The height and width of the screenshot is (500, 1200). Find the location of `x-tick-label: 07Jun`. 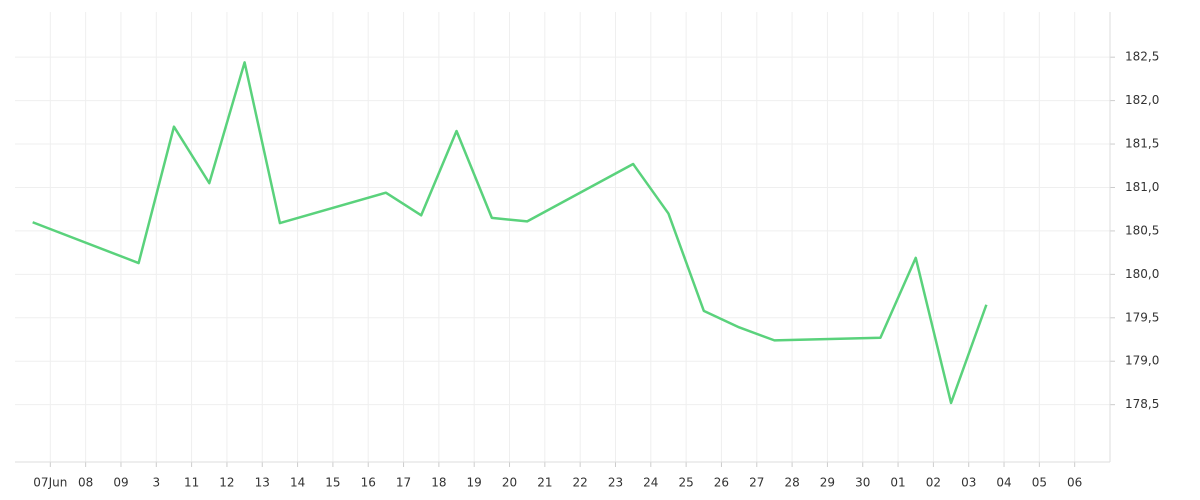

x-tick-label: 07Jun is located at coordinates (50, 483).